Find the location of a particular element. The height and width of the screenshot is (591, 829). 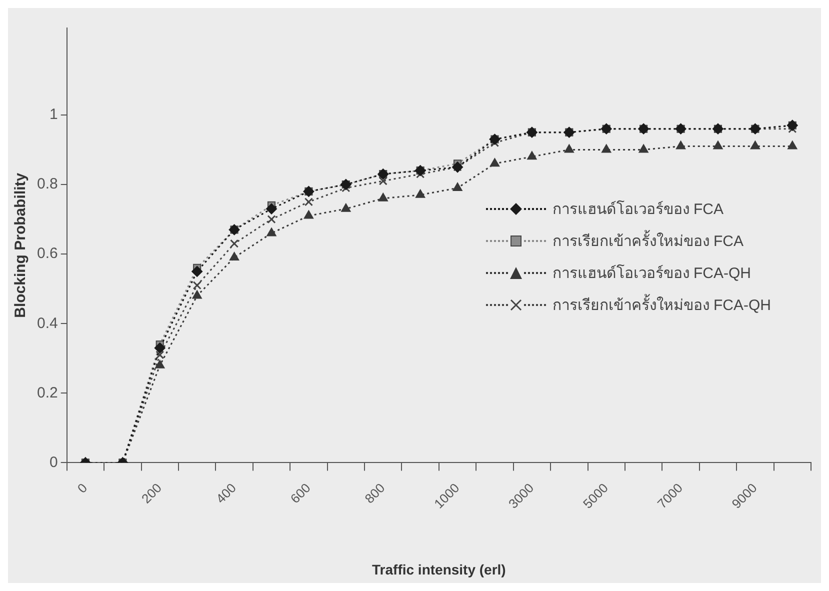

x-tick-label: 800 is located at coordinates (375, 493).